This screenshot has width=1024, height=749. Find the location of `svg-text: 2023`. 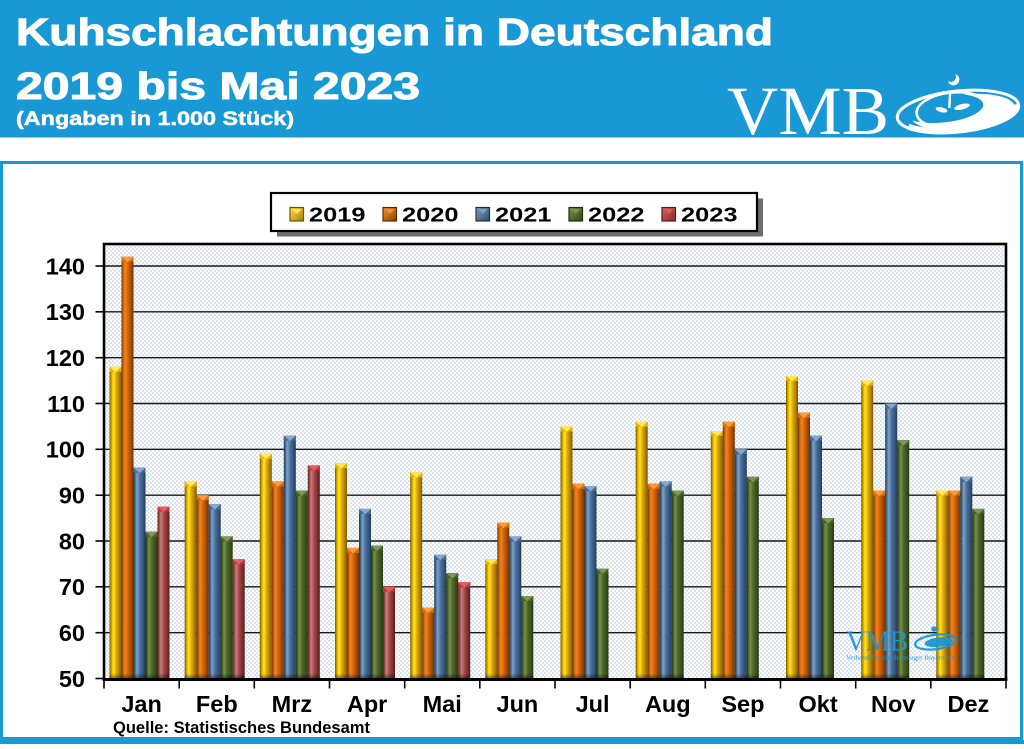

svg-text: 2023 is located at coordinates (709, 216).